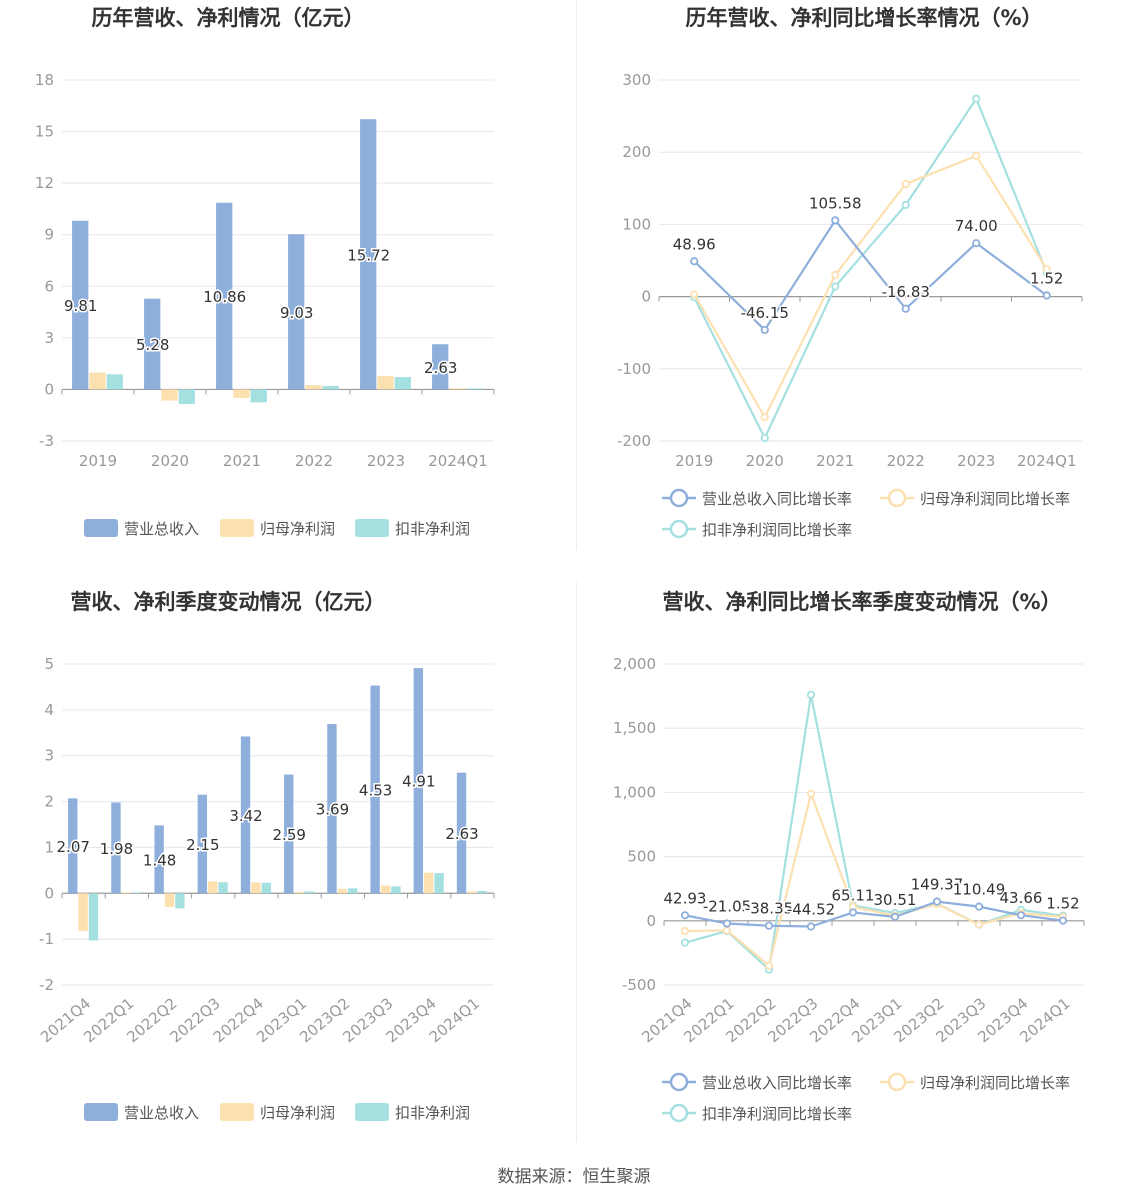 The height and width of the screenshot is (1202, 1148). I want to click on x-tick-label: 2021, so click(835, 461).